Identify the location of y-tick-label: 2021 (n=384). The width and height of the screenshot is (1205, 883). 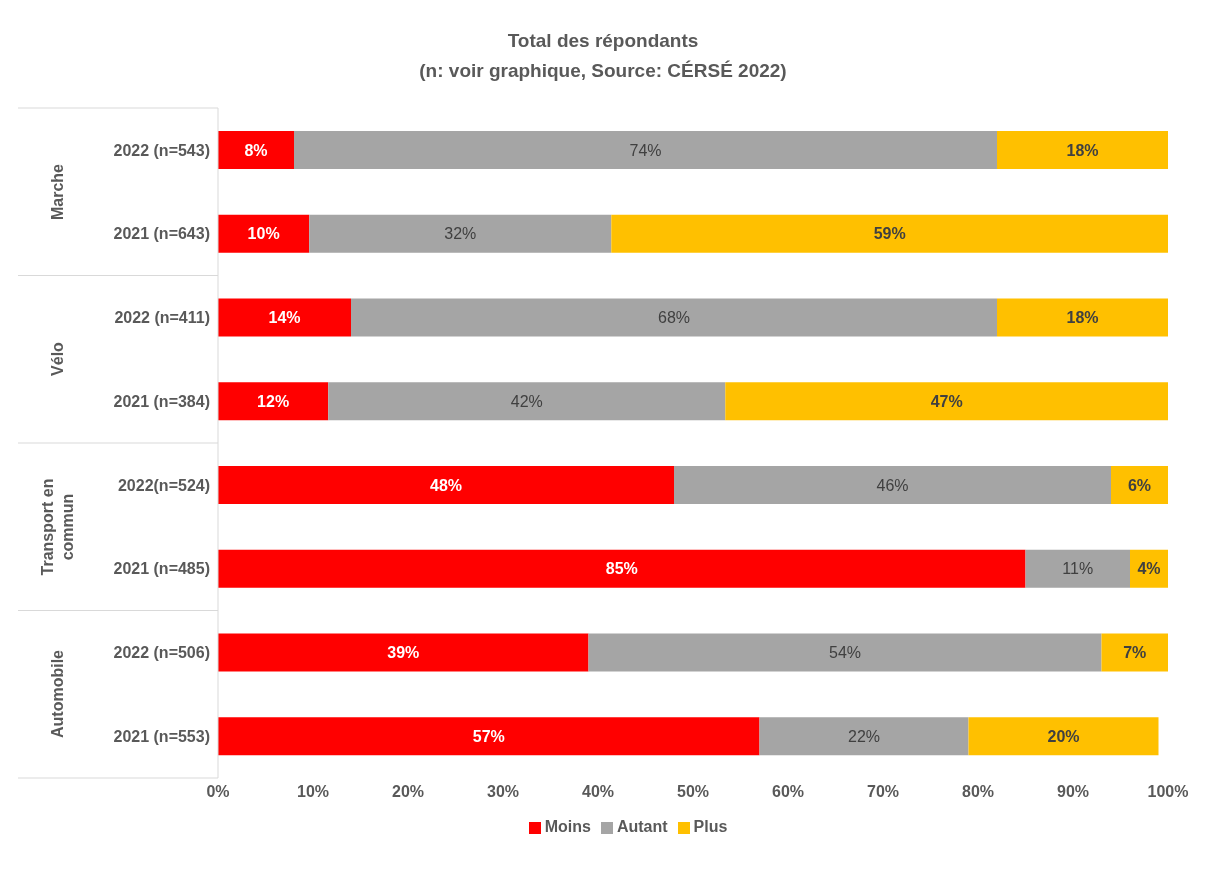
(161, 401).